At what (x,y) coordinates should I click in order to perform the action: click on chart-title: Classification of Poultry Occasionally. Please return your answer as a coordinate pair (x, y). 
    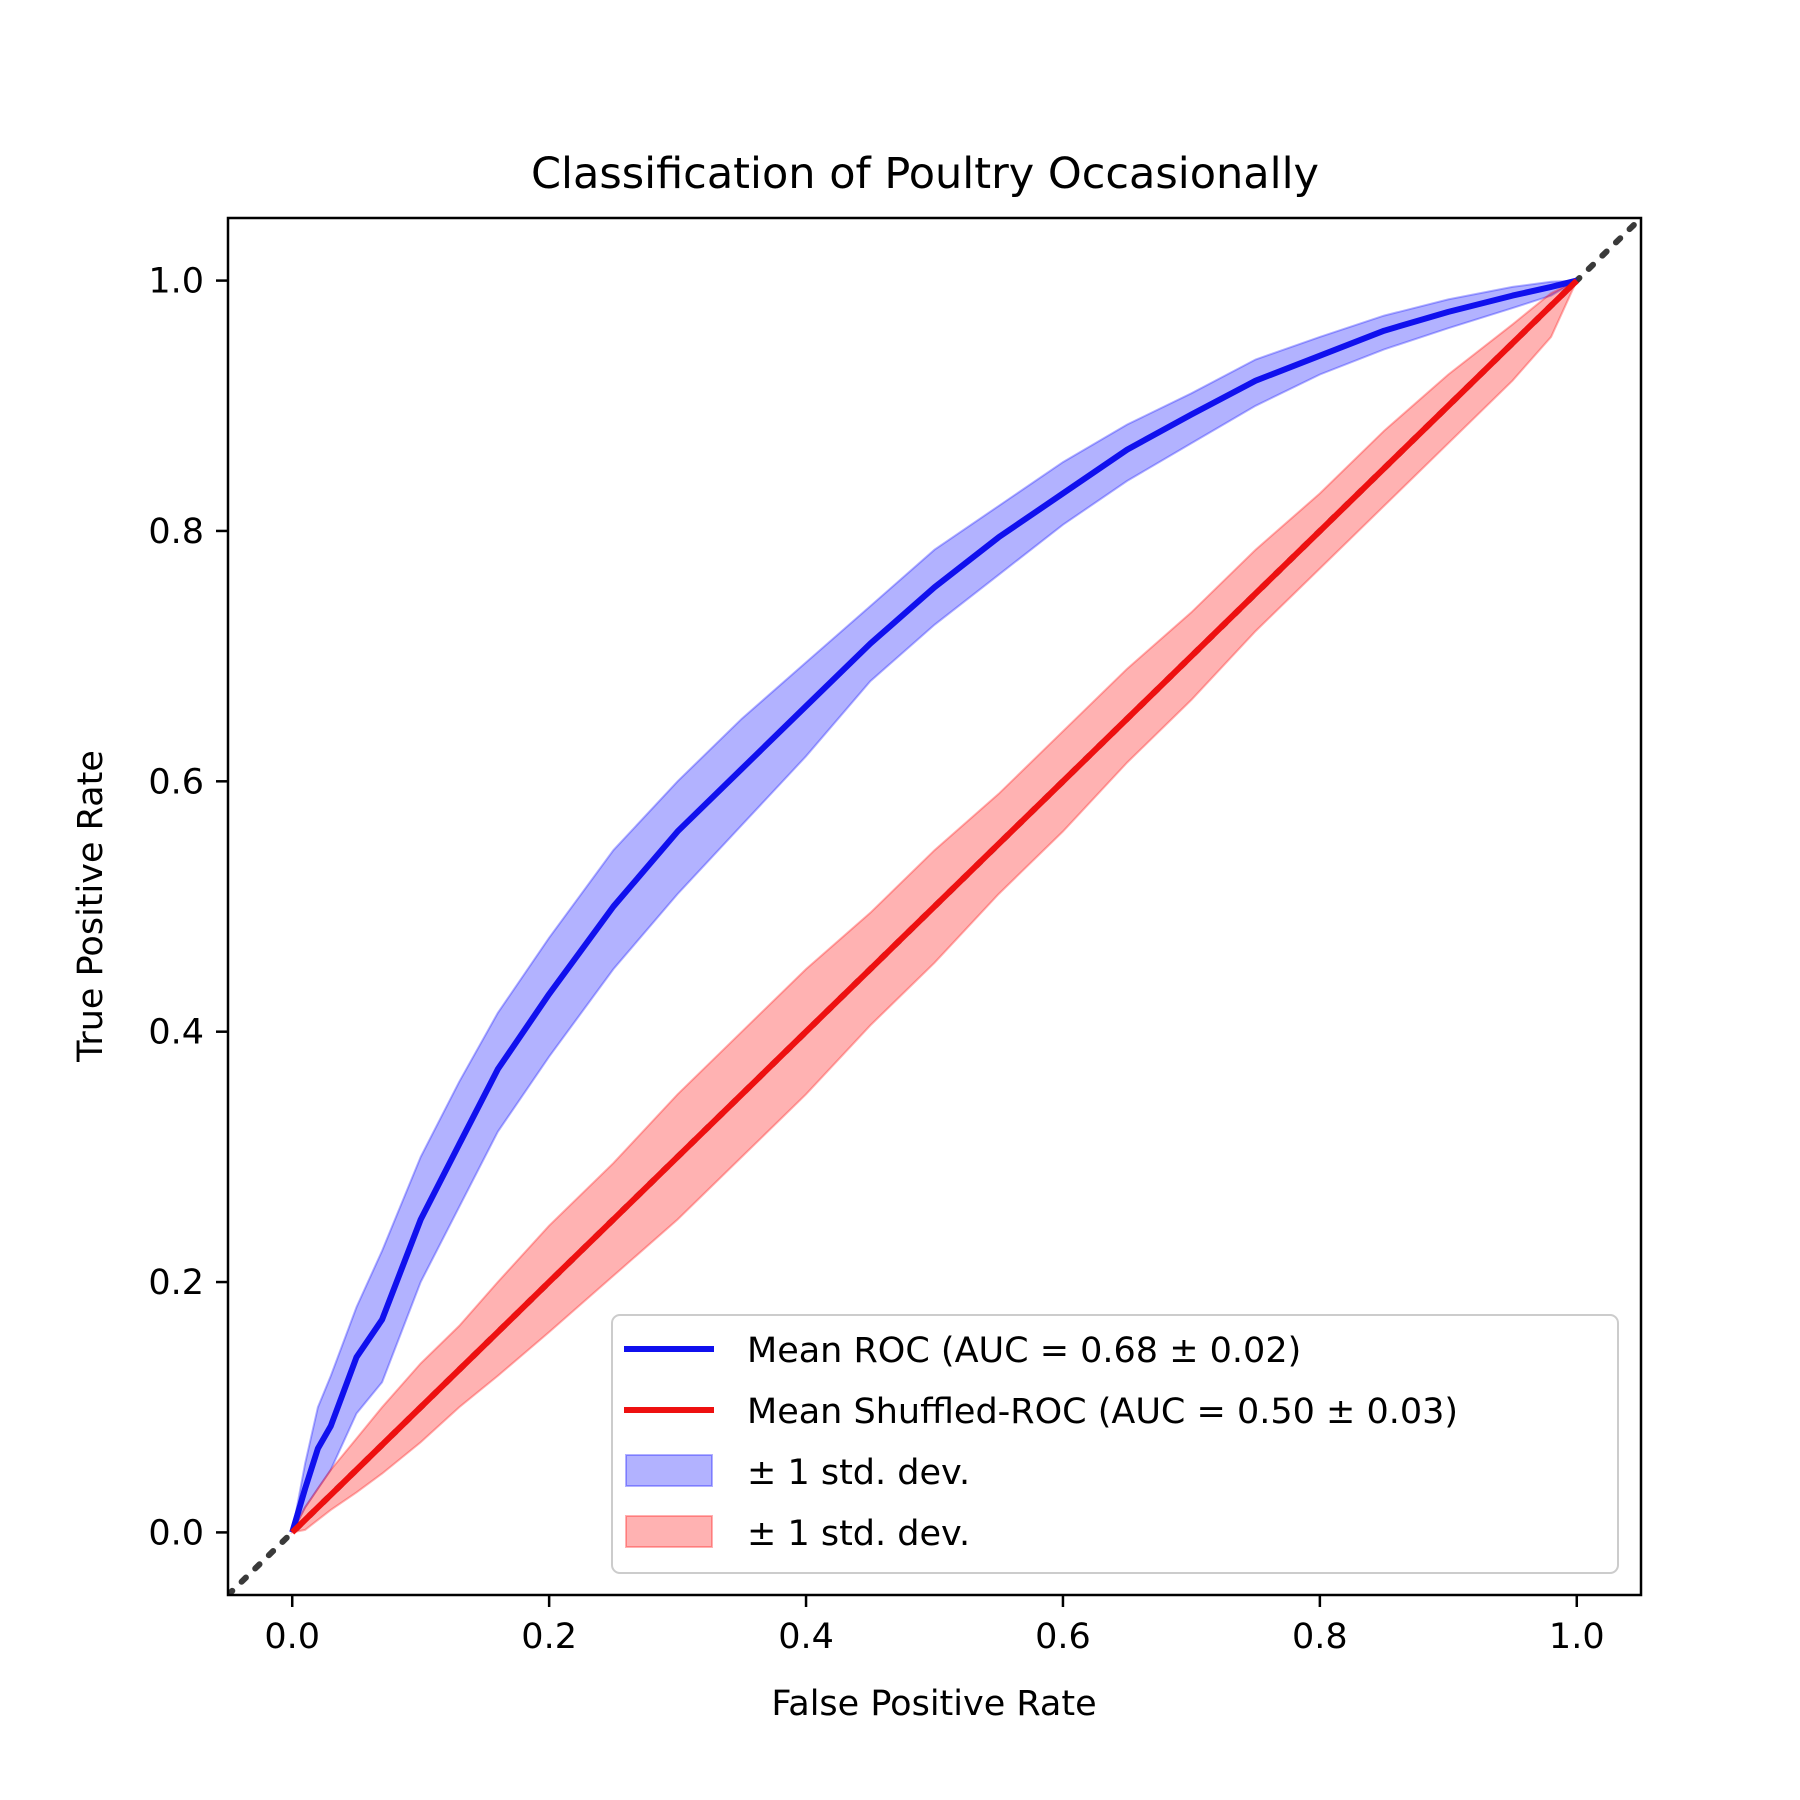
    Looking at the image, I should click on (925, 174).